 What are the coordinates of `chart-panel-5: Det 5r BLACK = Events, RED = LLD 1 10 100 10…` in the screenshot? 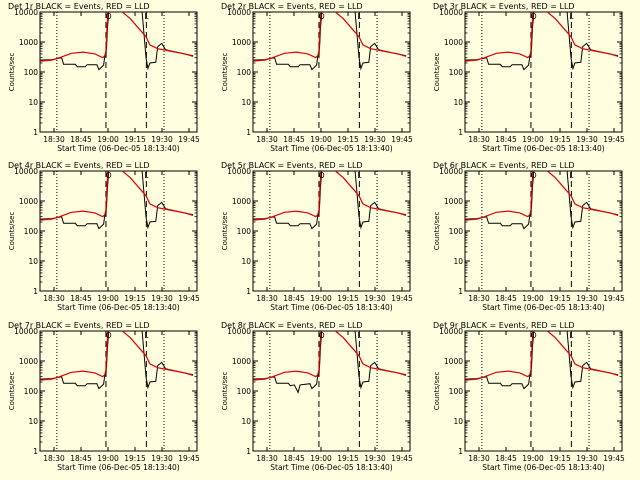 It's located at (317, 236).